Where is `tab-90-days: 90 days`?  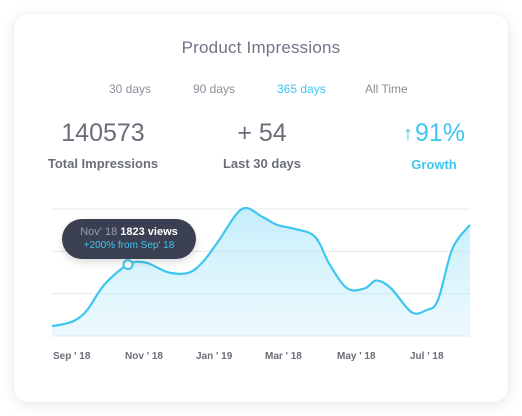
tab-90-days: 90 days is located at coordinates (214, 89).